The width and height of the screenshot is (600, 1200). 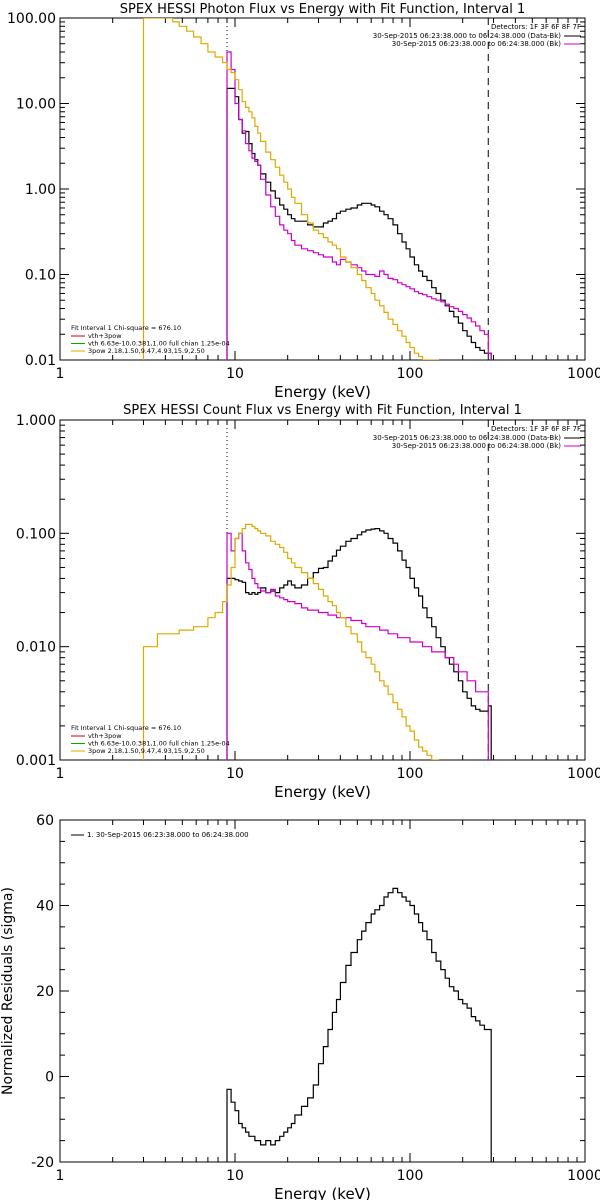 I want to click on y-tick-label: 100.00, so click(x=31, y=19).